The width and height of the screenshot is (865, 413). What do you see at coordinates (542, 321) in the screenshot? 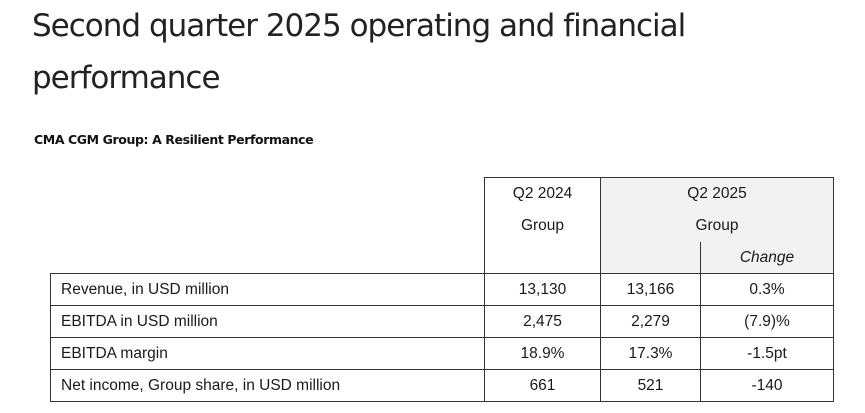
I see `cell-q2-2024: 2,475` at bounding box center [542, 321].